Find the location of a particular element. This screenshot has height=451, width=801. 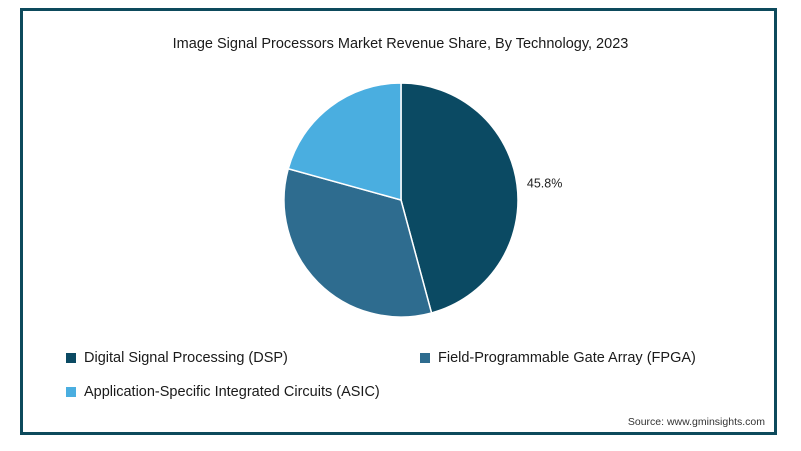

legend-item-fpga: Field-Programmable Gate Array (FPGA) is located at coordinates (558, 358).